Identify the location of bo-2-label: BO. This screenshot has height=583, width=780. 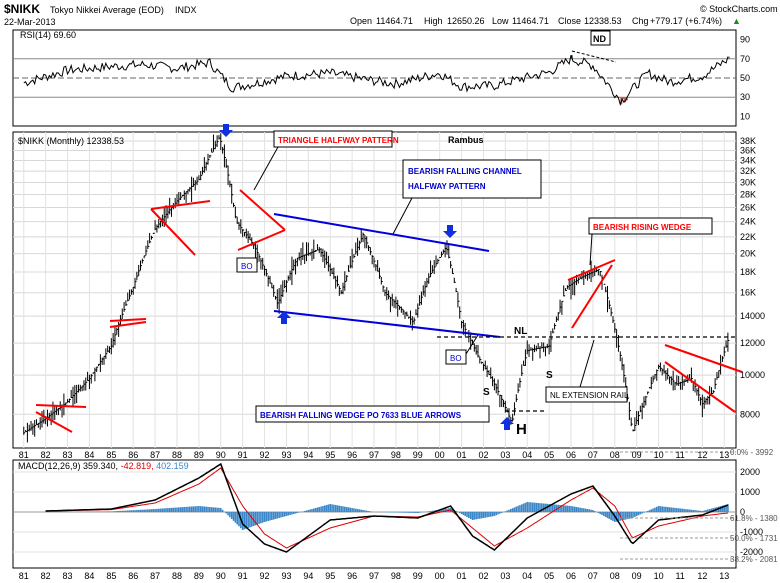
(456, 358).